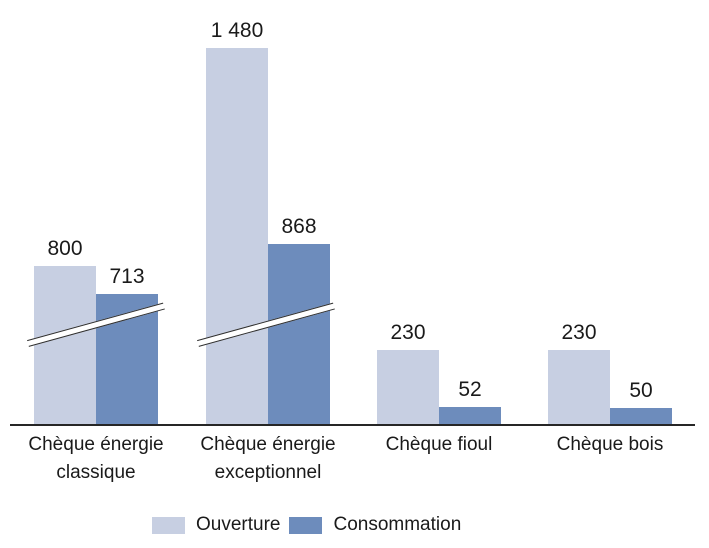 This screenshot has height=548, width=709. I want to click on legend-item-consommation: Consommation, so click(375, 525).